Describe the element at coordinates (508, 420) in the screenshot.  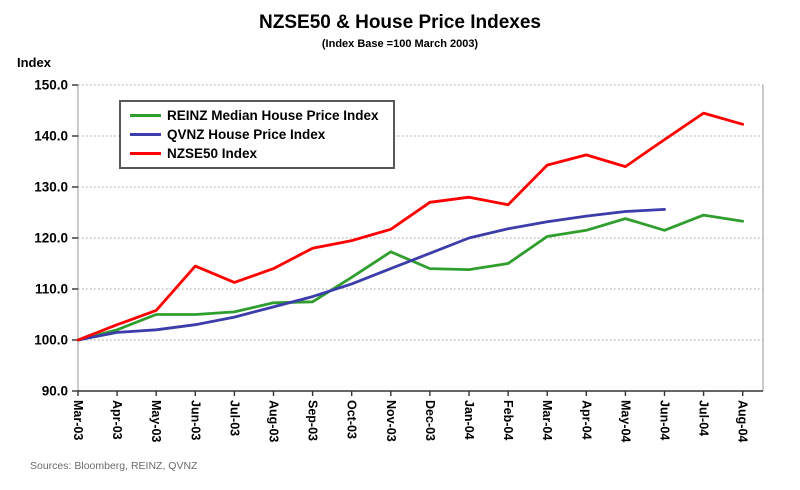
I see `x-tick-label: Feb-04` at that location.